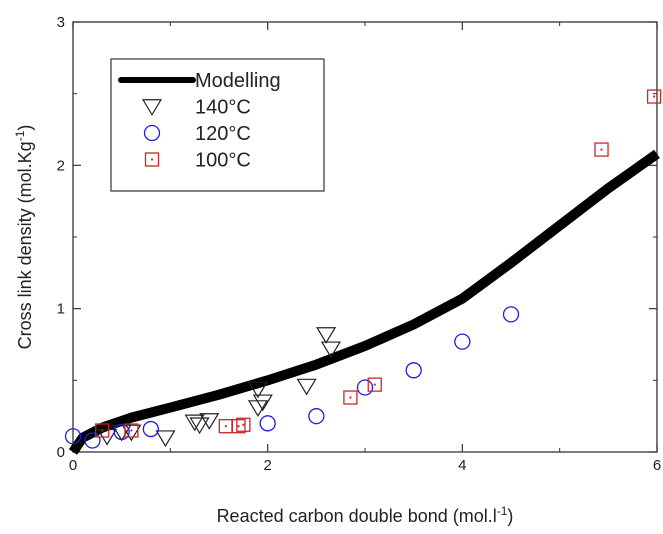 The image size is (663, 534). I want to click on legend-marker-triangle-down, so click(152, 107).